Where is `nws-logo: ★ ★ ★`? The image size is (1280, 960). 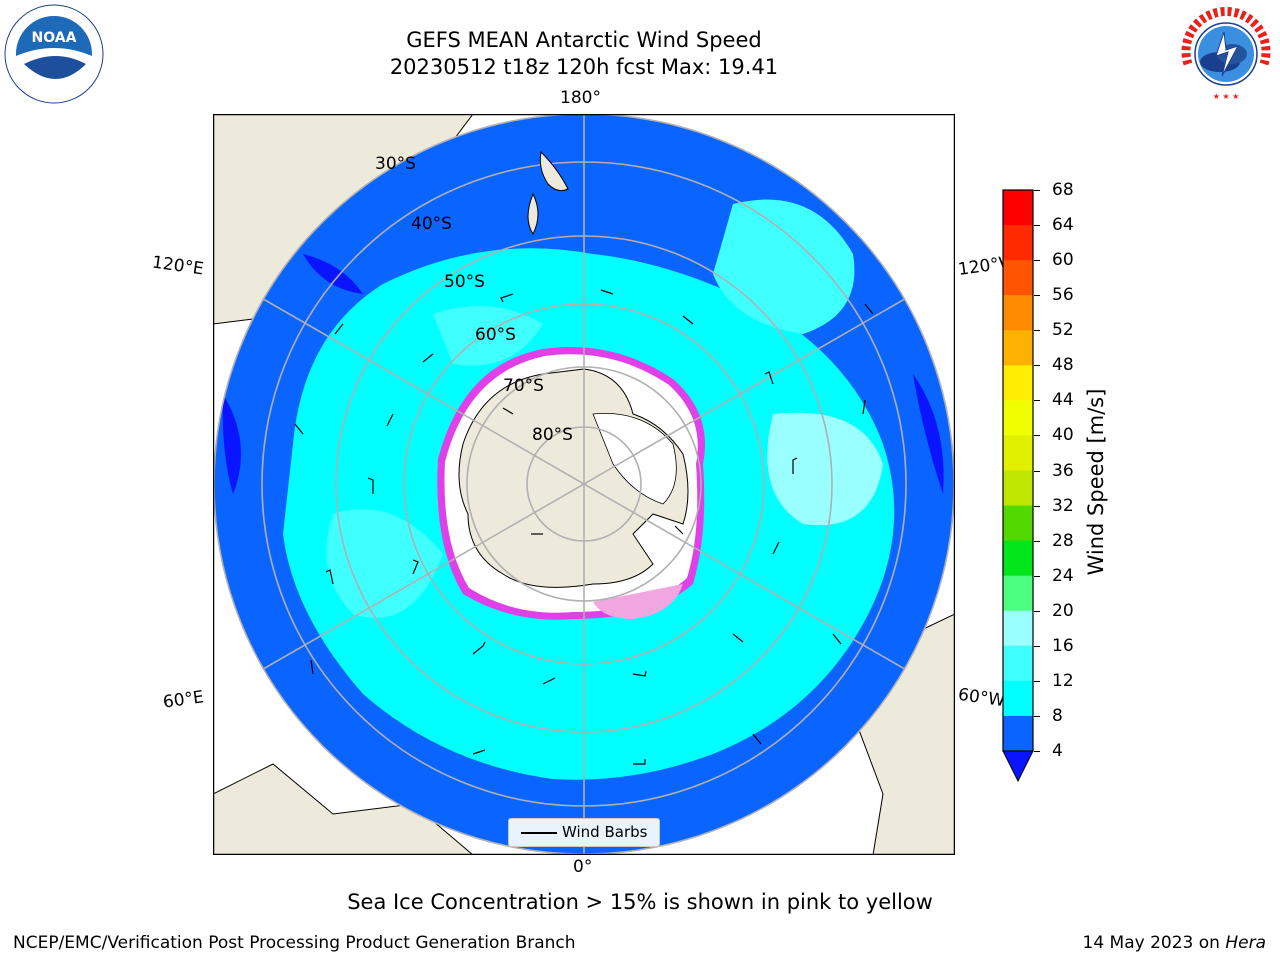 nws-logo: ★ ★ ★ is located at coordinates (1226, 54).